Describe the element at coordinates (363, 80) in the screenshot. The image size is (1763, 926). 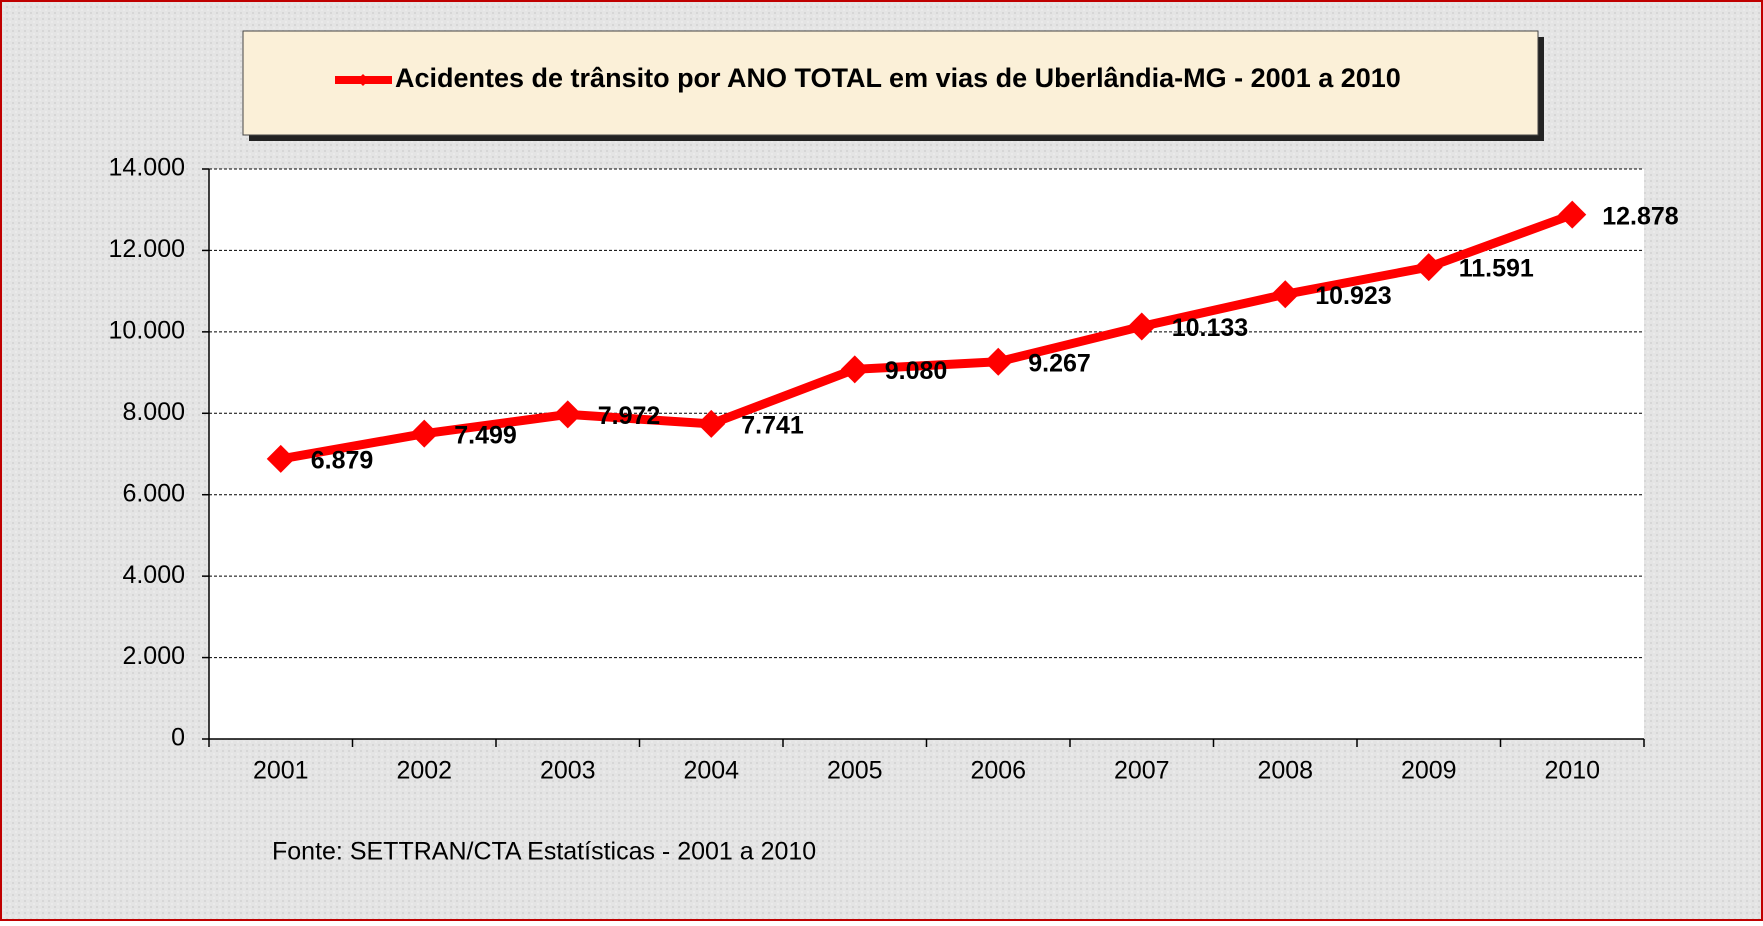
I see `legend-marker` at that location.